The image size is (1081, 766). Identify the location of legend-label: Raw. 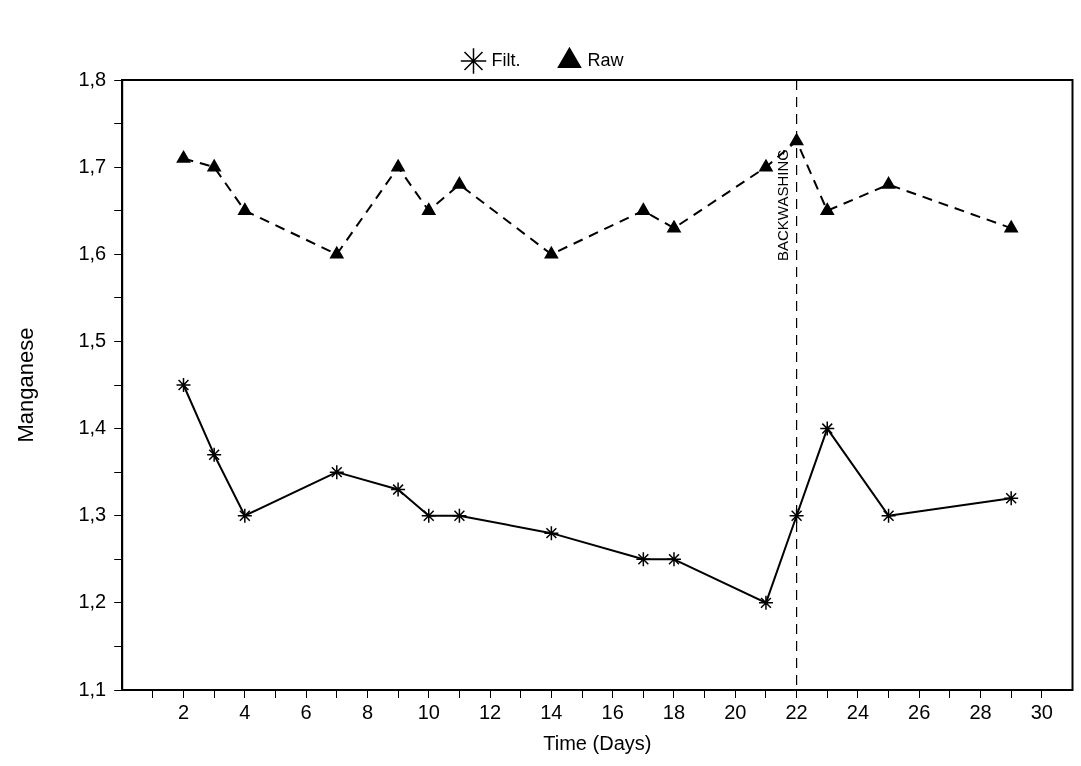
(606, 59).